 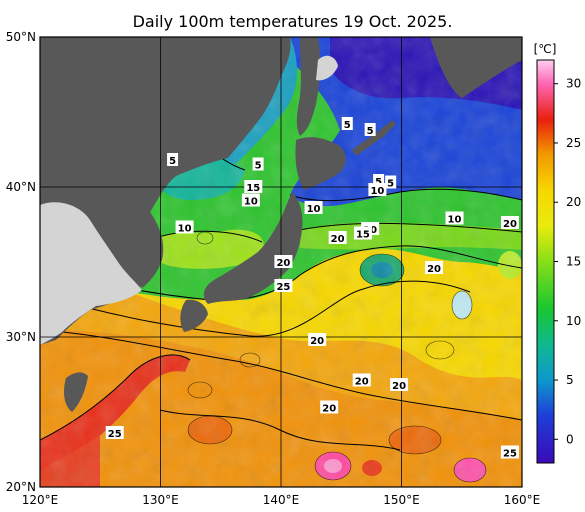 I want to click on lon-tick-label: 140°E, so click(x=281, y=500).